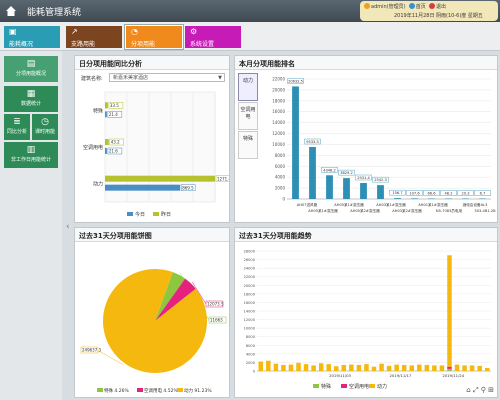  What do you see at coordinates (213, 37) in the screenshot?
I see `nav-system-settings: ⚙ 系统设置` at bounding box center [213, 37].